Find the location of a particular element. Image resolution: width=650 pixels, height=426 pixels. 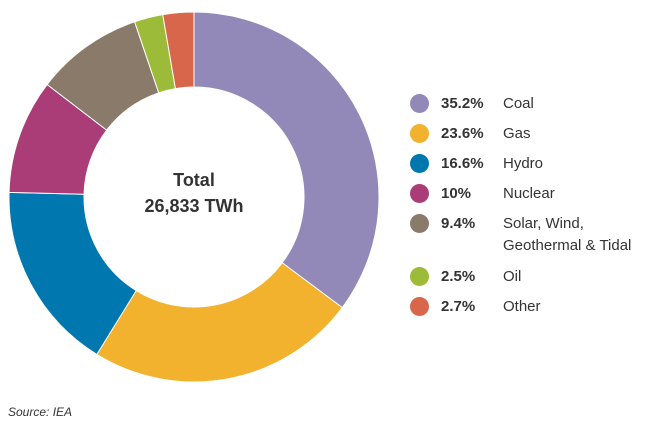

legend-percent: 16.6% is located at coordinates (462, 163).